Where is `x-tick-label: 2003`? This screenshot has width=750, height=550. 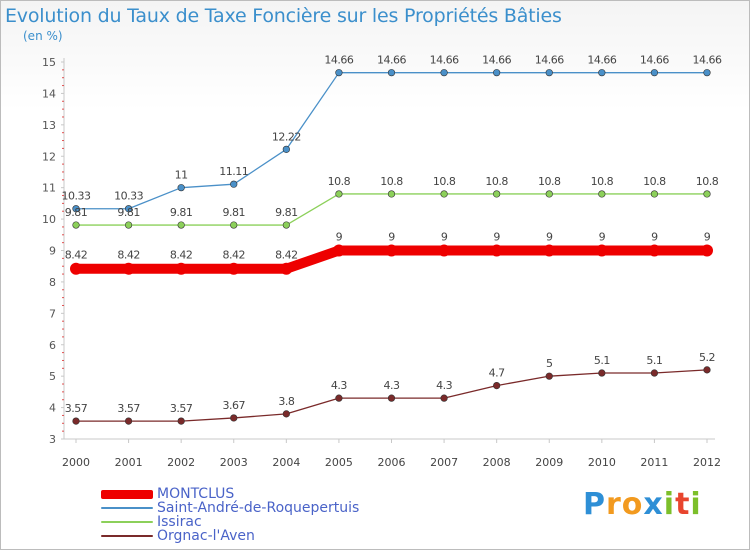 x-tick-label: 2003 is located at coordinates (234, 462).